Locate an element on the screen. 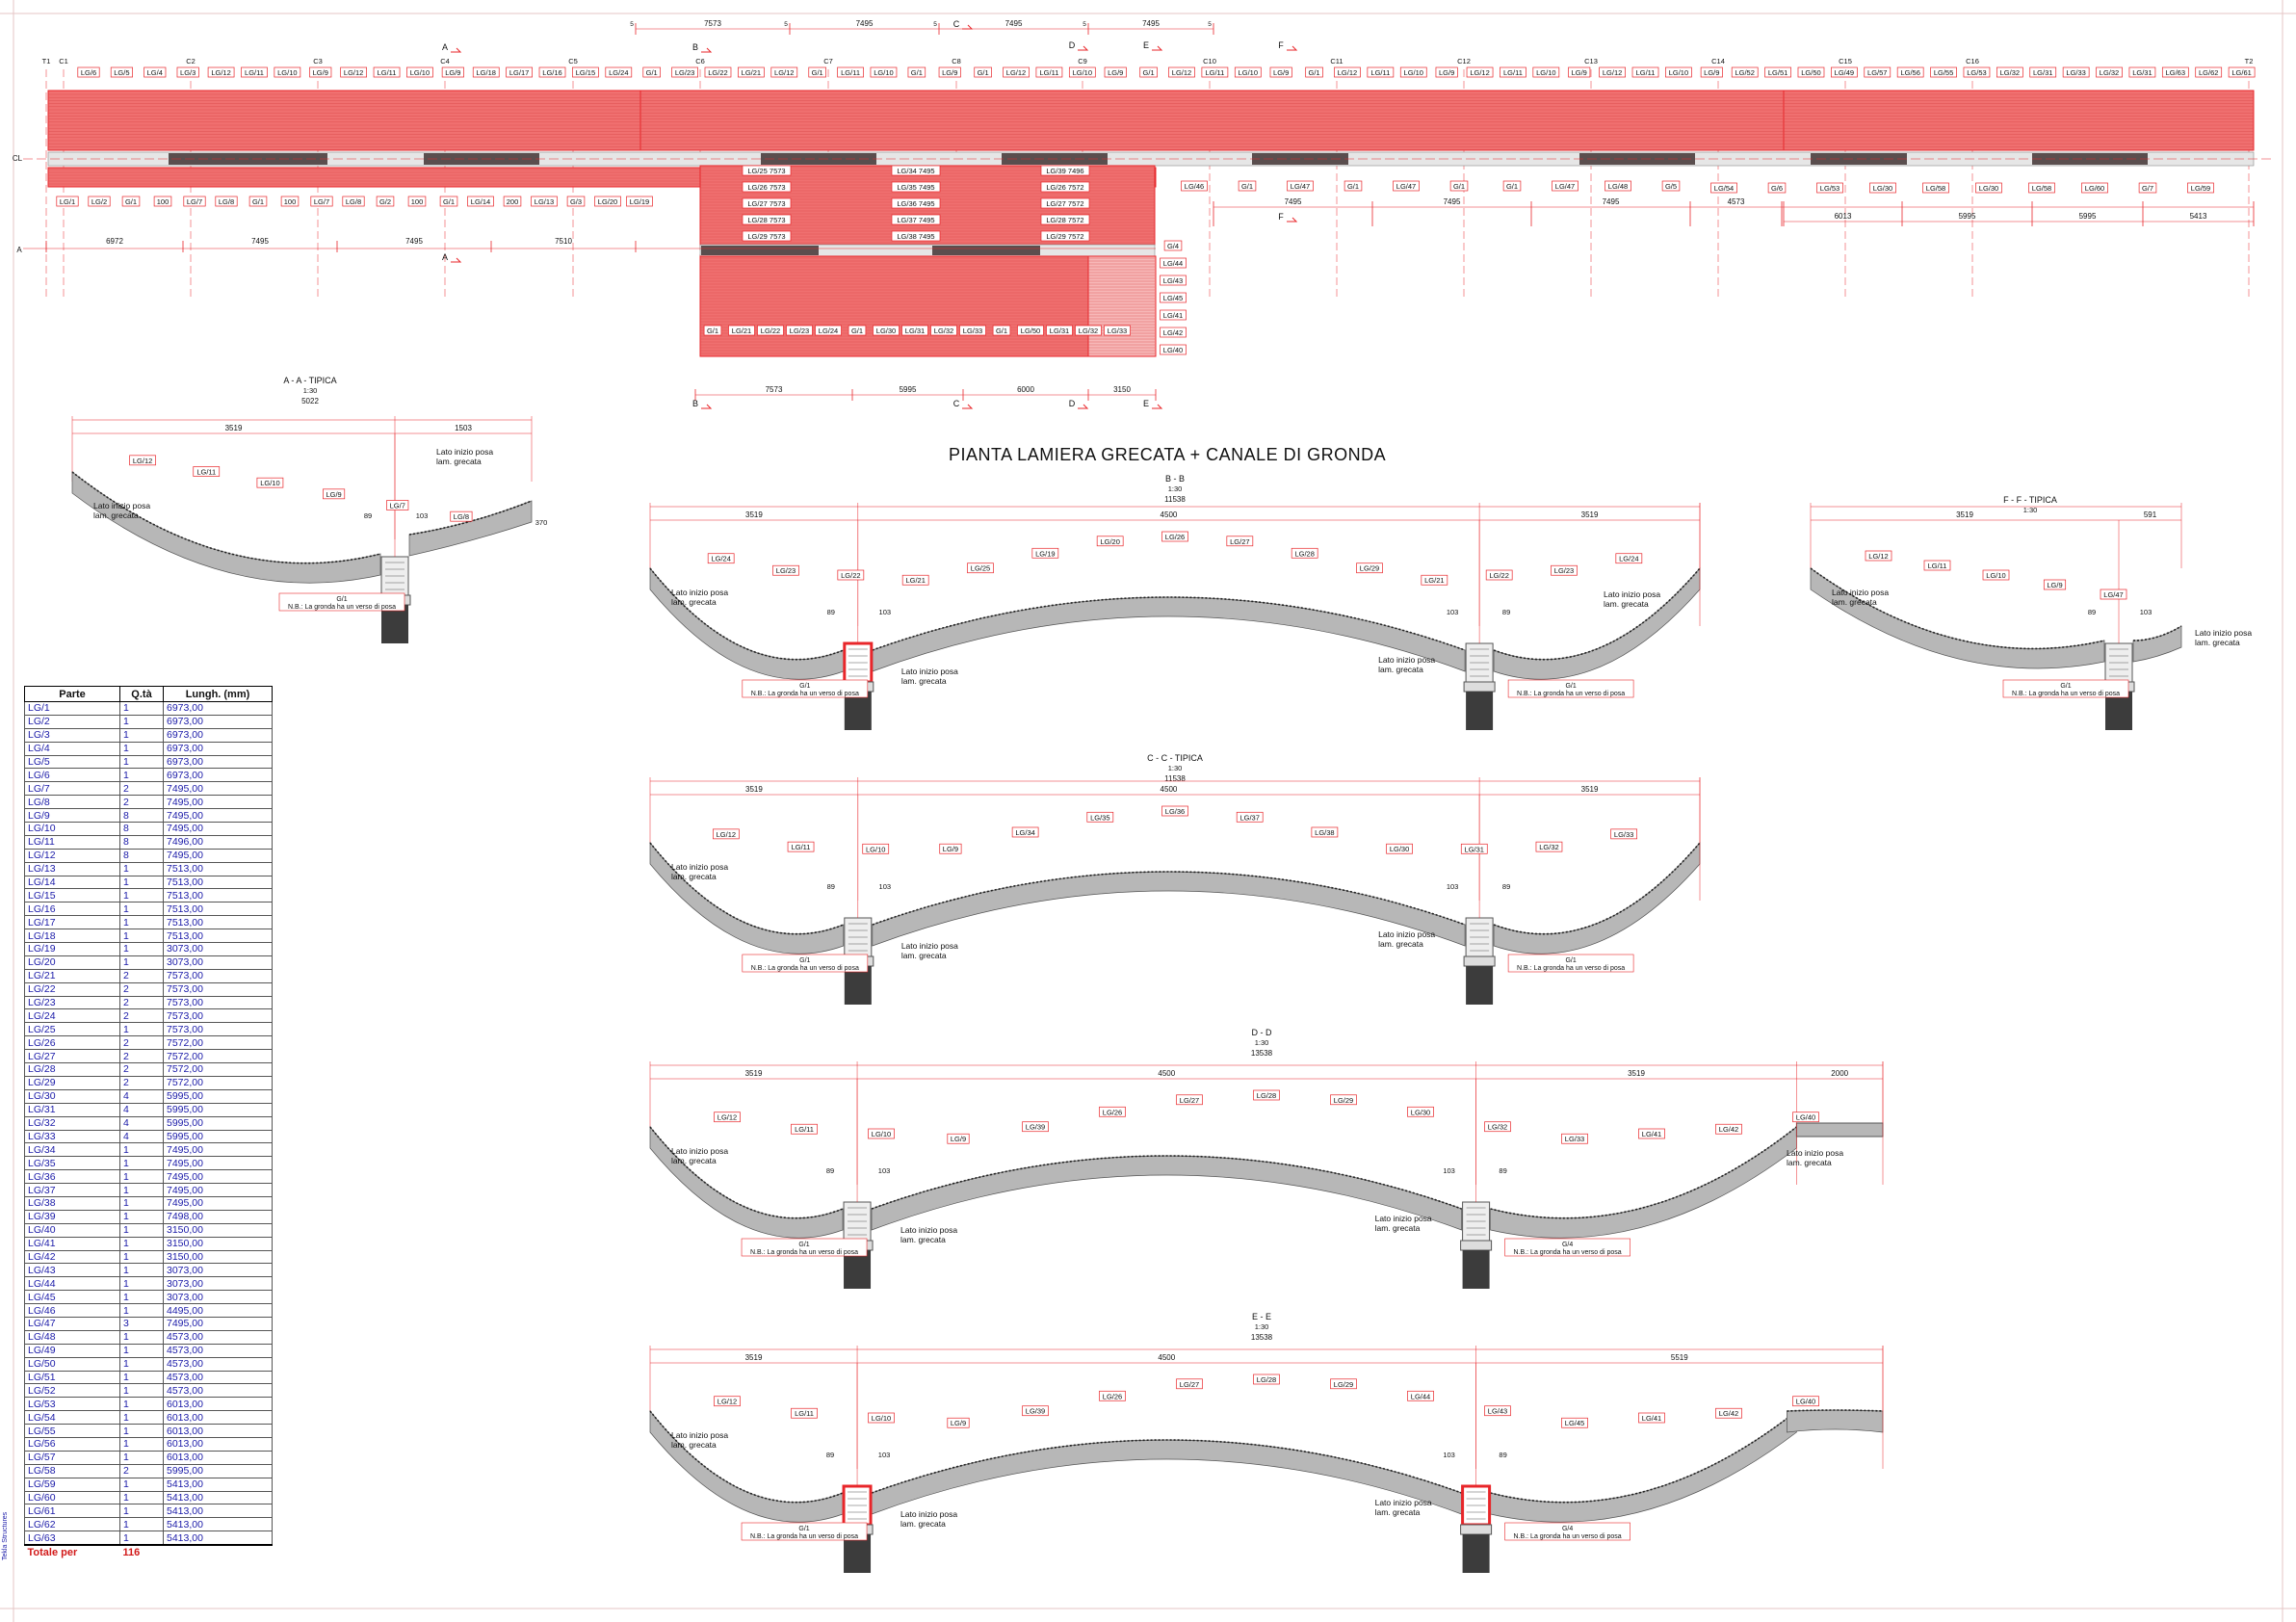 This screenshot has height=1622, width=2296. gap-dimension: 89 is located at coordinates (368, 515).